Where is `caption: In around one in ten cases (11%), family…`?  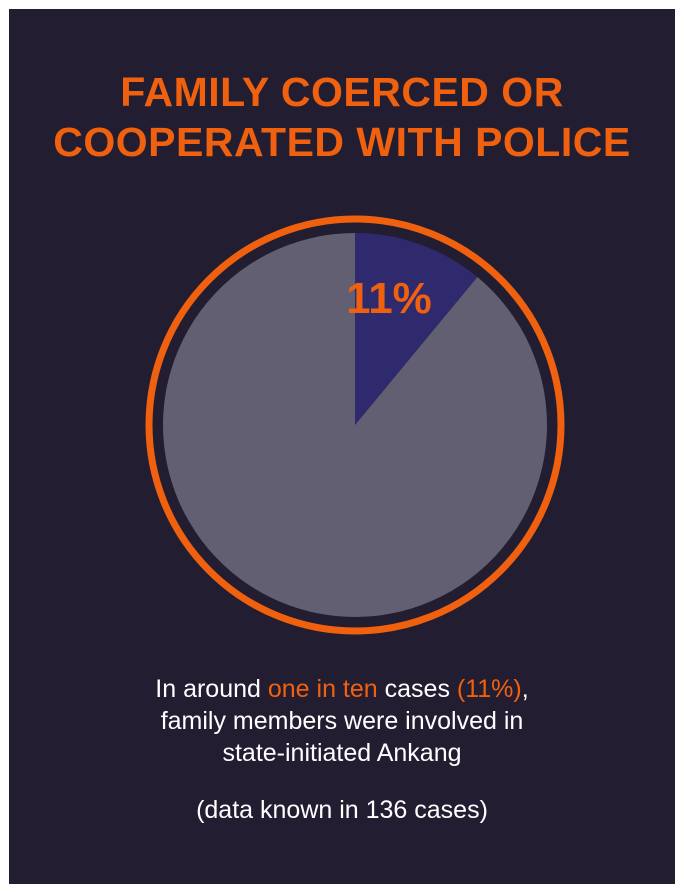
caption: In around one in ten cases (11%), family… is located at coordinates (342, 721).